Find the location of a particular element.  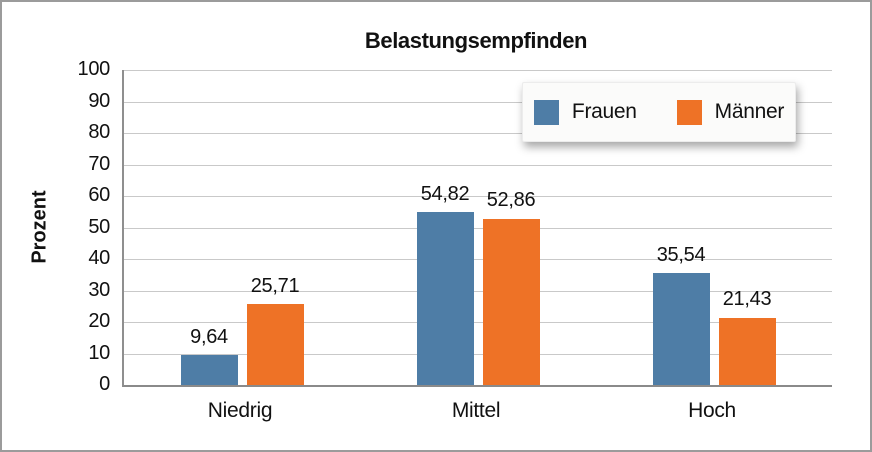

bar-männer-niedrig is located at coordinates (275, 344).